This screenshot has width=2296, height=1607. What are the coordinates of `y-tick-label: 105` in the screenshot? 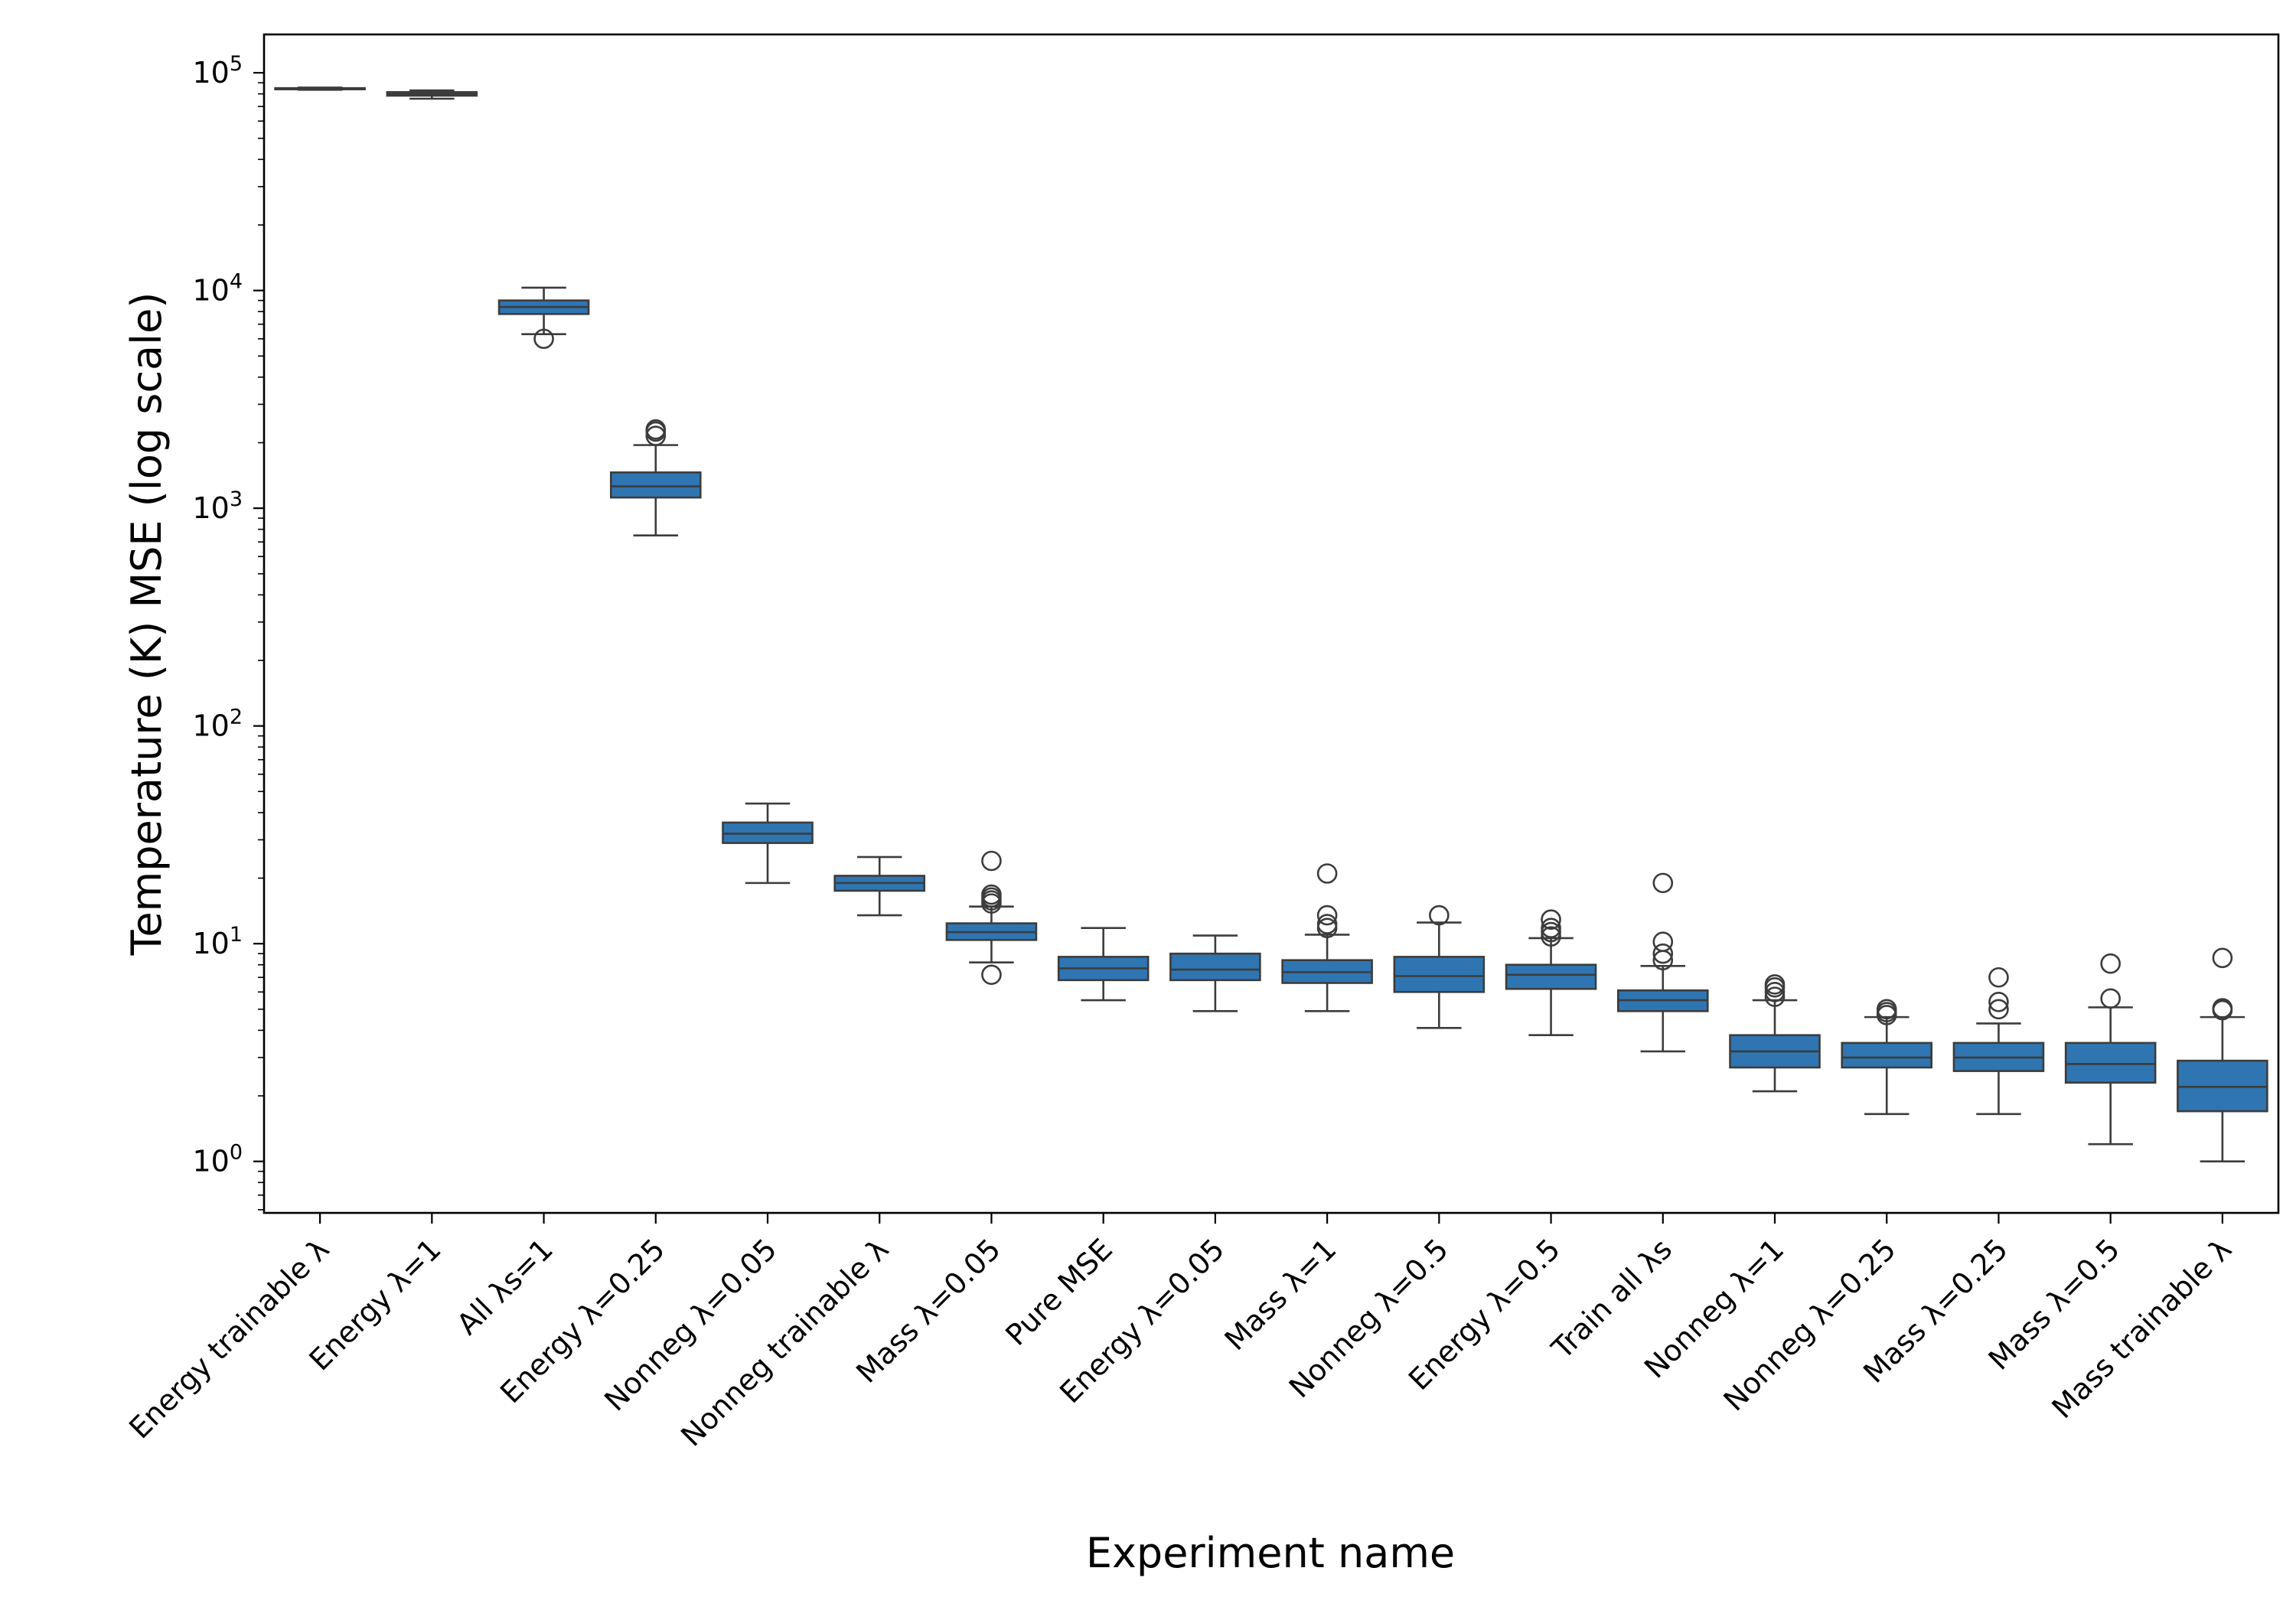 It's located at (217, 71).